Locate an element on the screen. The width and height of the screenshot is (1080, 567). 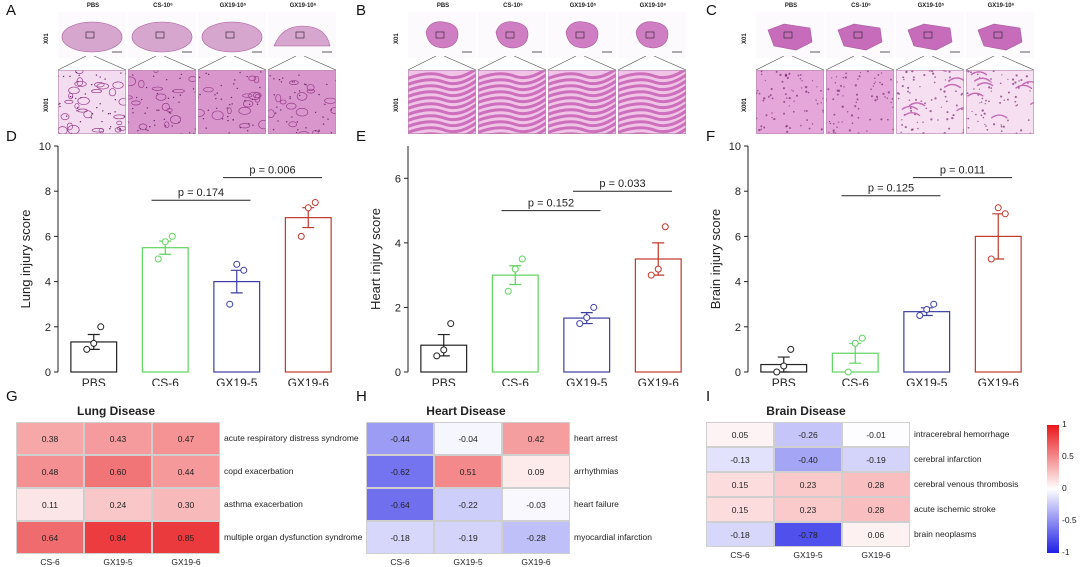
histology-panel-brain: PBS CS-10⁶ GX19-10⁵ GX19-10⁶ X01 X001 is located at coordinates (885, 67).